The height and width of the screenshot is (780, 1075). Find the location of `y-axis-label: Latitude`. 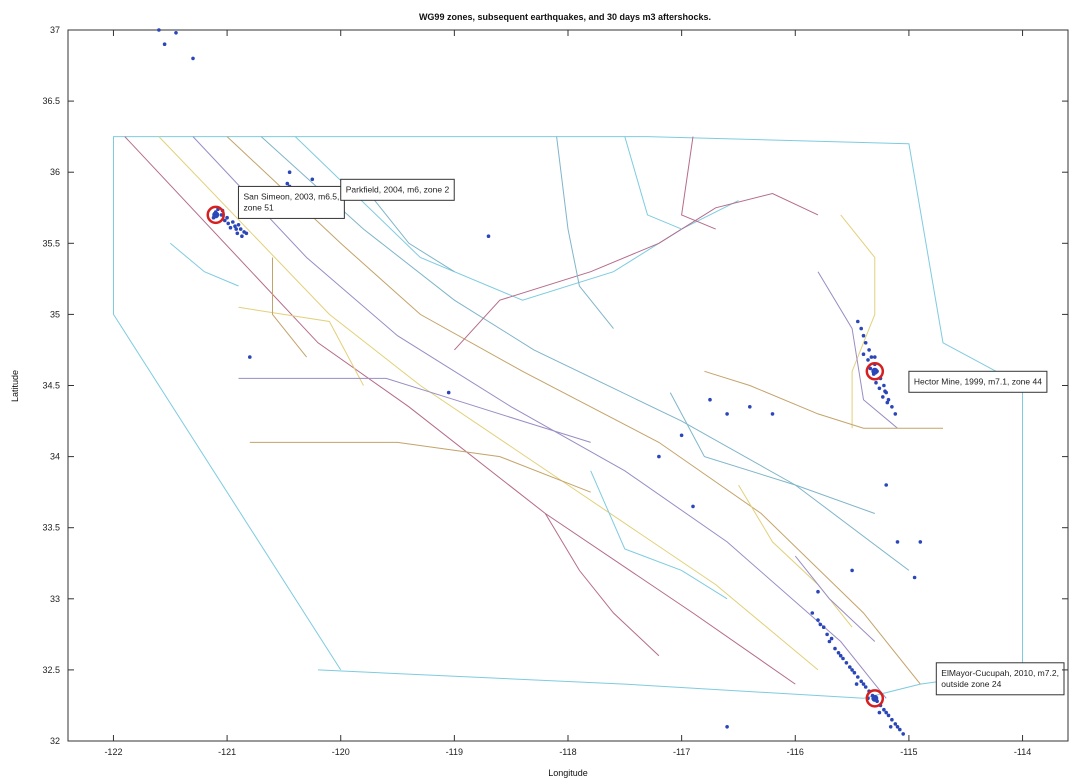

y-axis-label: Latitude is located at coordinates (15, 386).